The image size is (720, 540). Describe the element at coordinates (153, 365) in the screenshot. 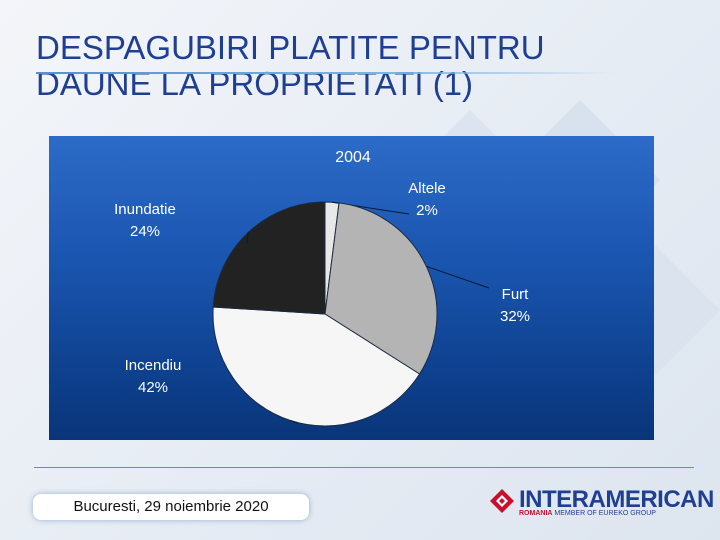

I see `slice-label-incendiu: Incendiu` at that location.